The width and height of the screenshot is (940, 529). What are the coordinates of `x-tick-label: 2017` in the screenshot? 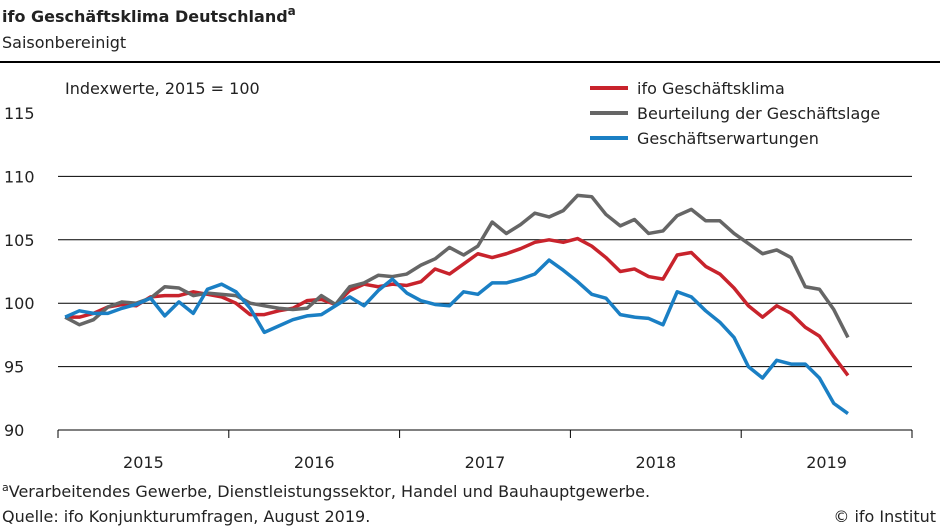 It's located at (485, 462).